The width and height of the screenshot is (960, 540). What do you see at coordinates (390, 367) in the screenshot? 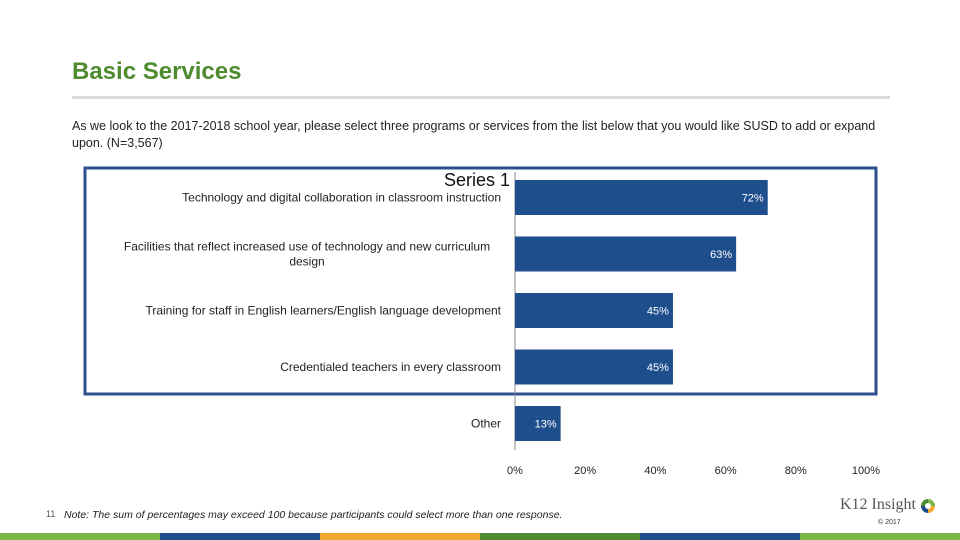
I see `category-label: Credentialed teachers in every classroom` at bounding box center [390, 367].